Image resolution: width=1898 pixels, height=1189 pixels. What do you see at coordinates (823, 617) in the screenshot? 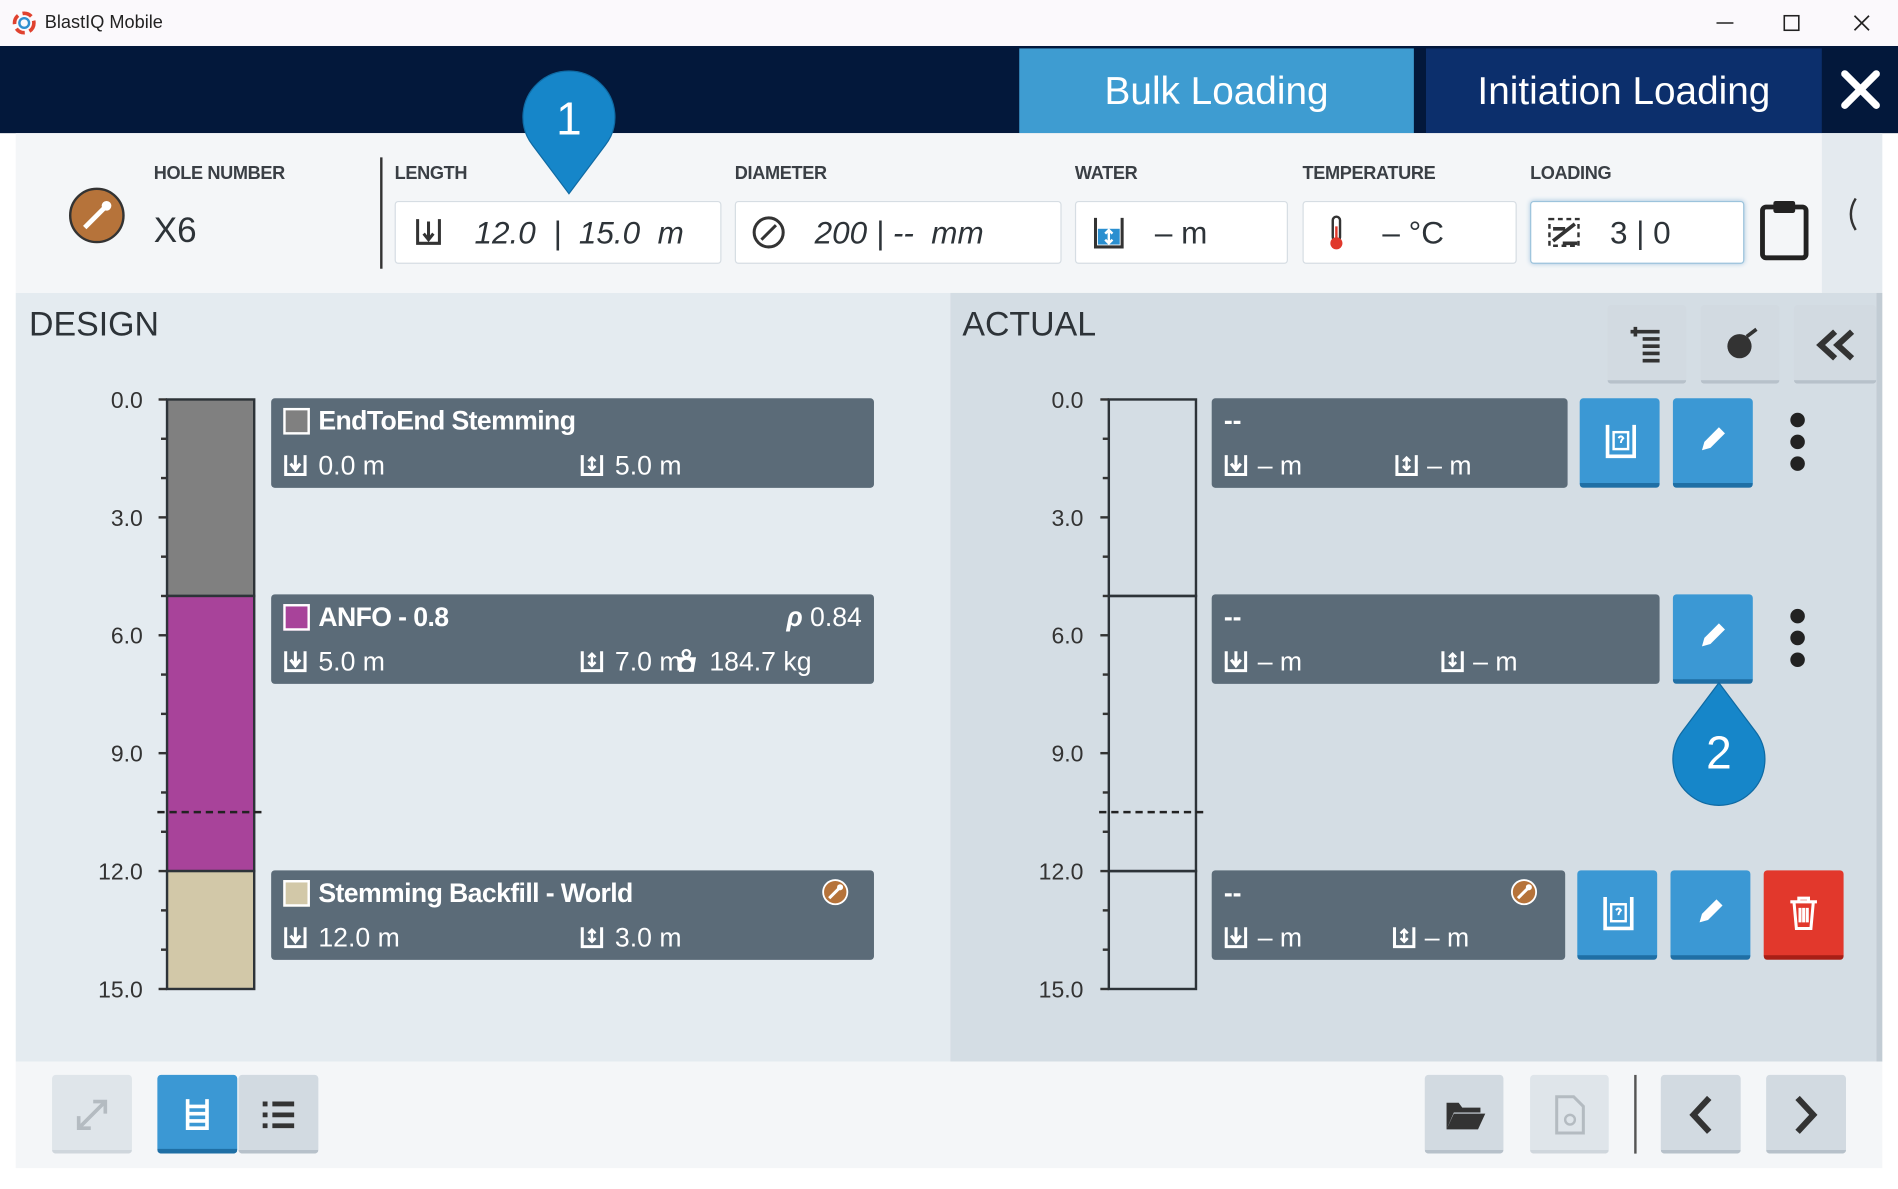
I see `density: ρ 0.84` at bounding box center [823, 617].